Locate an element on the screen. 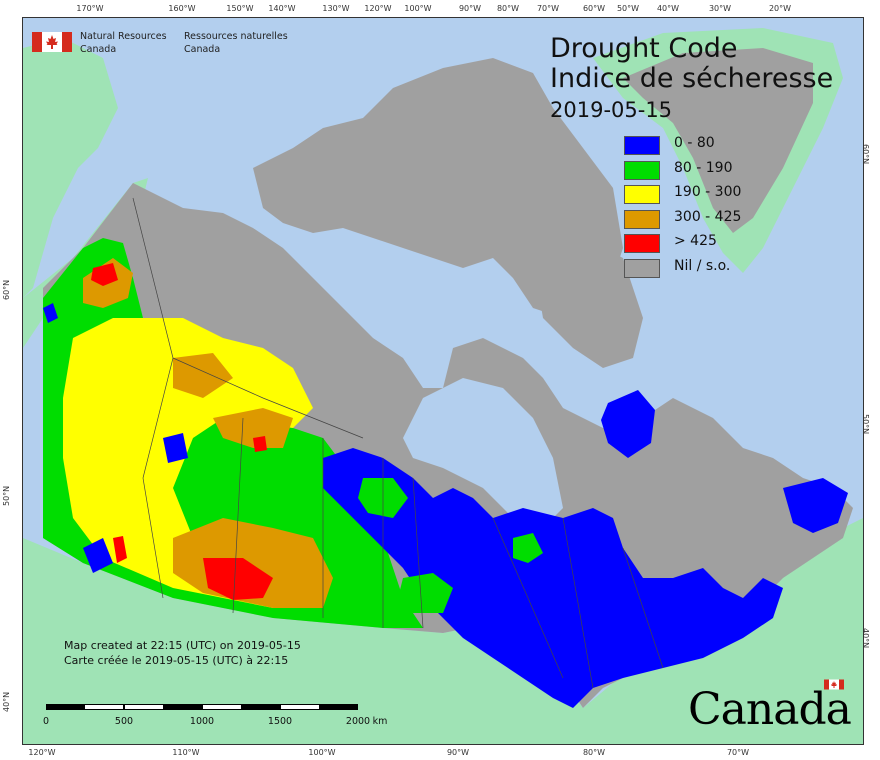 The width and height of the screenshot is (880, 760). tick-top-8: 80°W is located at coordinates (508, 8).